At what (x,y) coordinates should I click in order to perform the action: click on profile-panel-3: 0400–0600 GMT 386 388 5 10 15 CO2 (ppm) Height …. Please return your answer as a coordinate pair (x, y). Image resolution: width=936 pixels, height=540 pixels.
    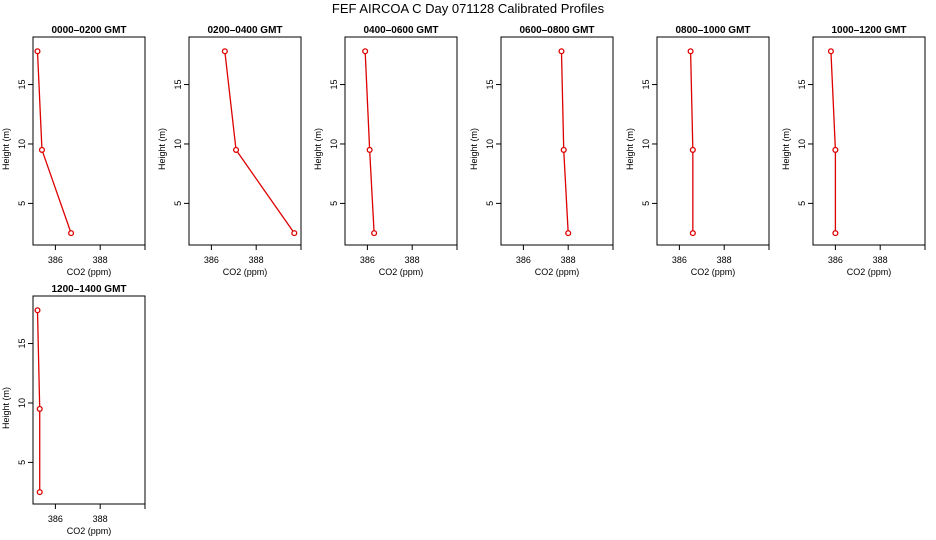
    Looking at the image, I should click on (385, 151).